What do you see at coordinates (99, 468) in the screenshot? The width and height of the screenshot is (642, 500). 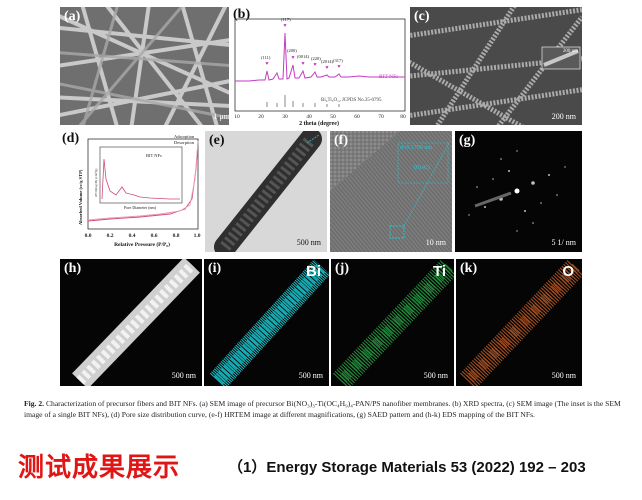 I see `results-title: 测试成果展示` at bounding box center [99, 468].